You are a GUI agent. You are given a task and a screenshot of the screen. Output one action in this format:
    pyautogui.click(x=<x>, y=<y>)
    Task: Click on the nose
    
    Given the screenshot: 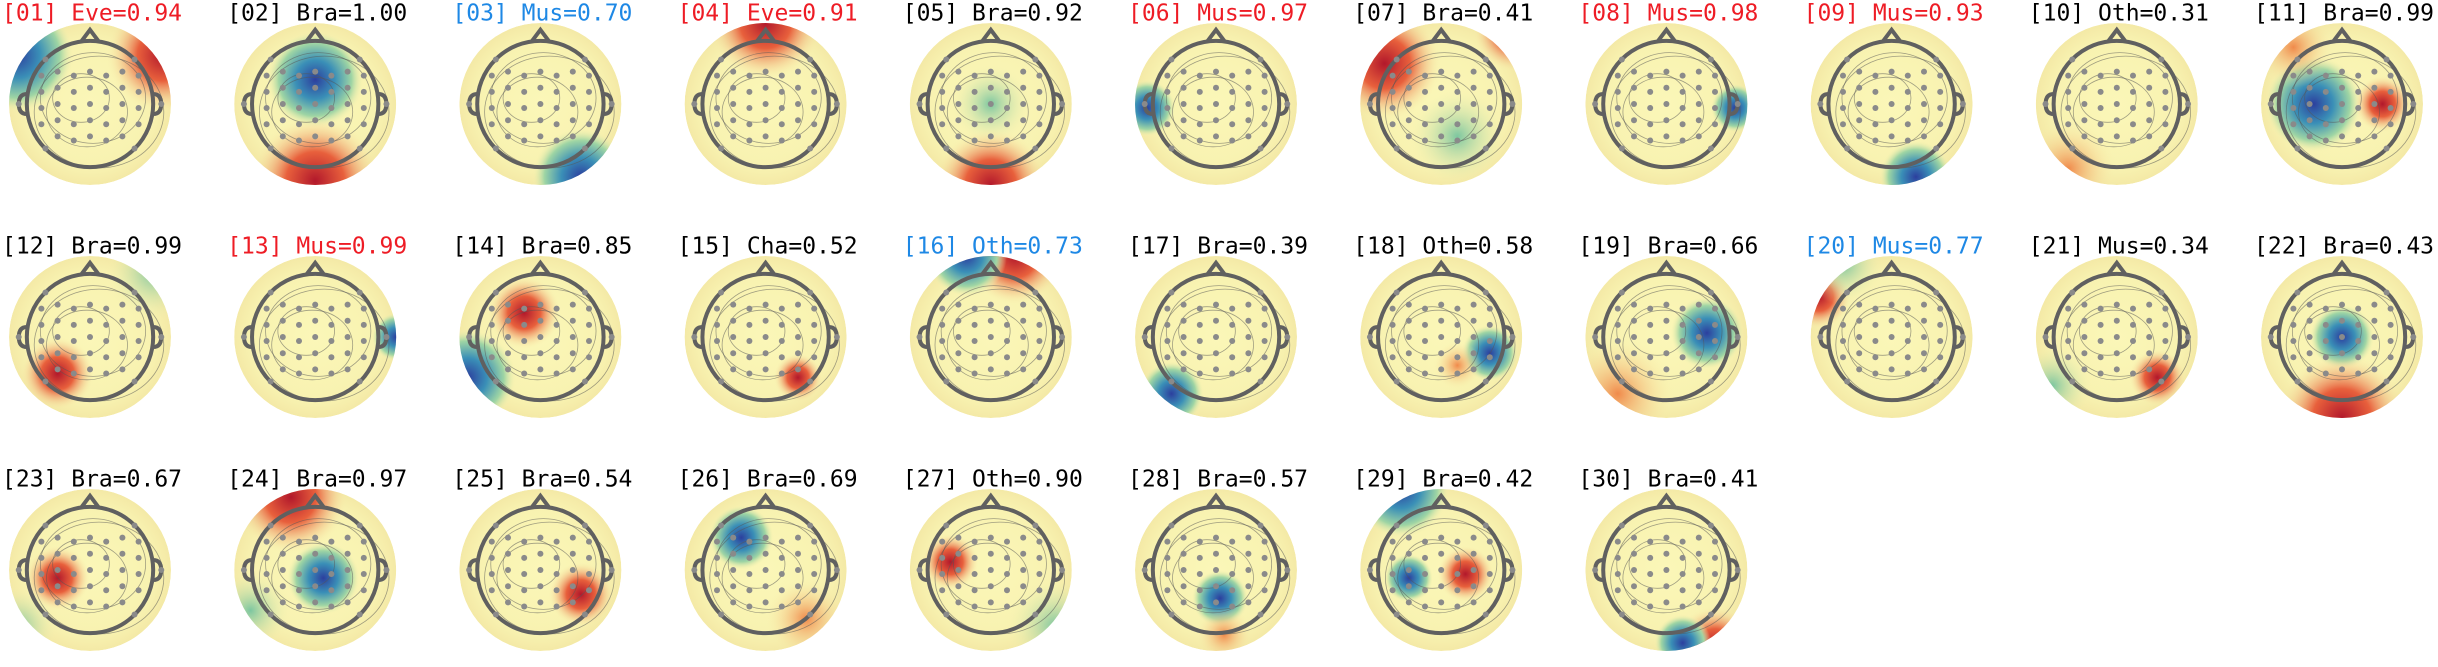 What is the action you would take?
    pyautogui.click(x=1216, y=35)
    